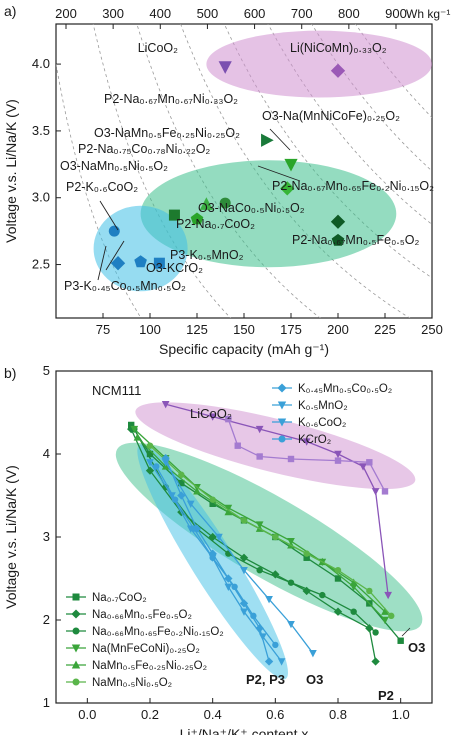  Describe the element at coordinates (349, 13) in the screenshot. I see `top-axis-tick-label: 800` at that location.